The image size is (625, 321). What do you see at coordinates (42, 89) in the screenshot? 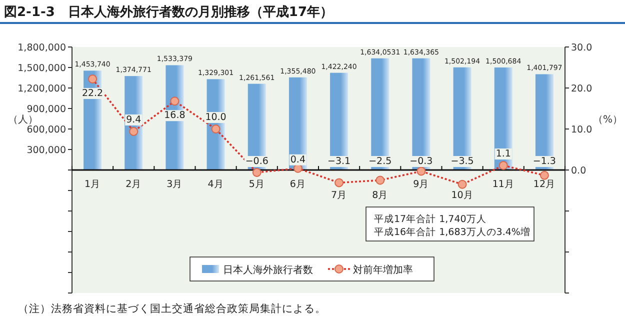
I see `y-tick-label: 1,200,000` at bounding box center [42, 89].